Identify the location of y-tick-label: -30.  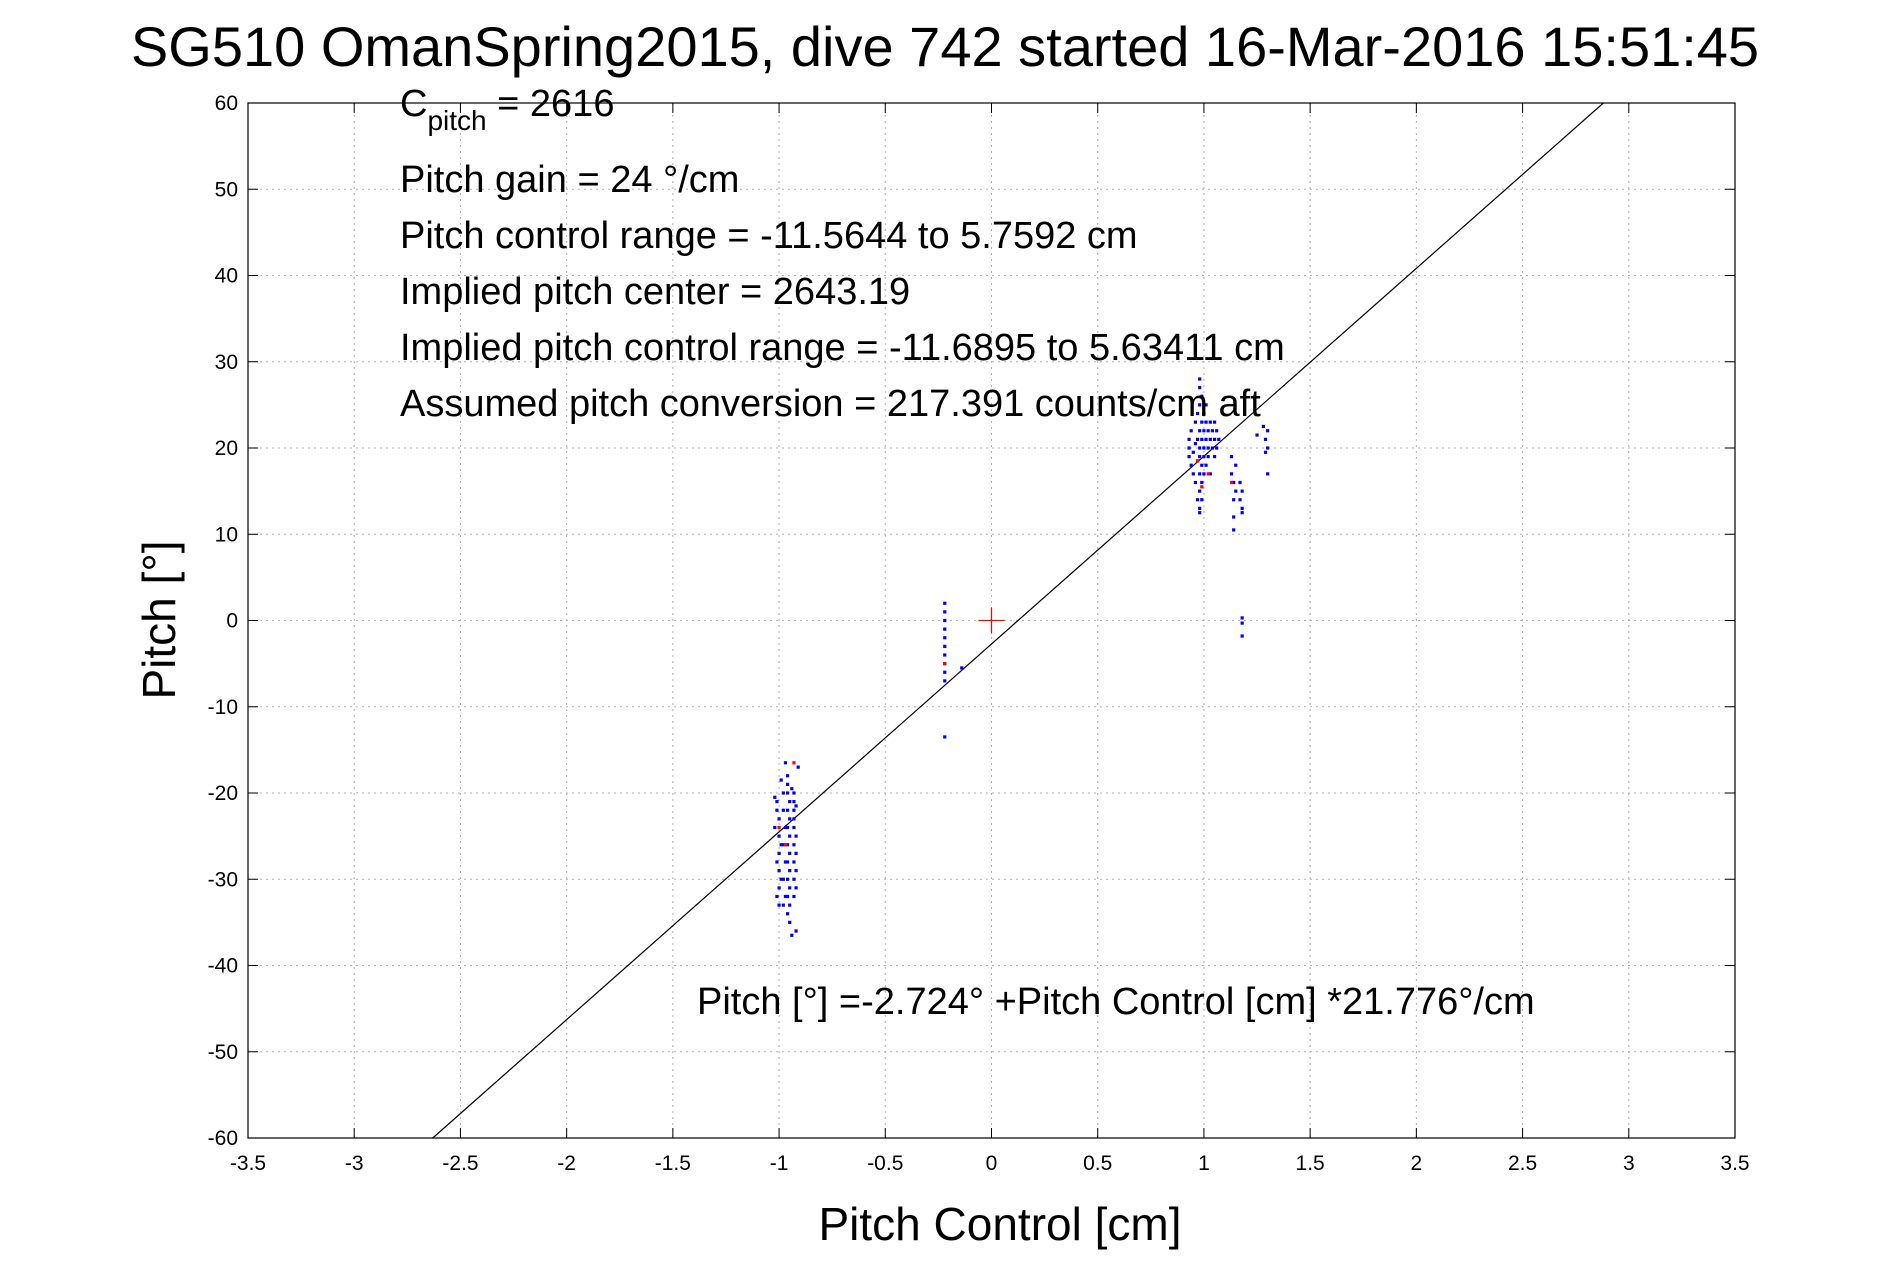
(223, 879).